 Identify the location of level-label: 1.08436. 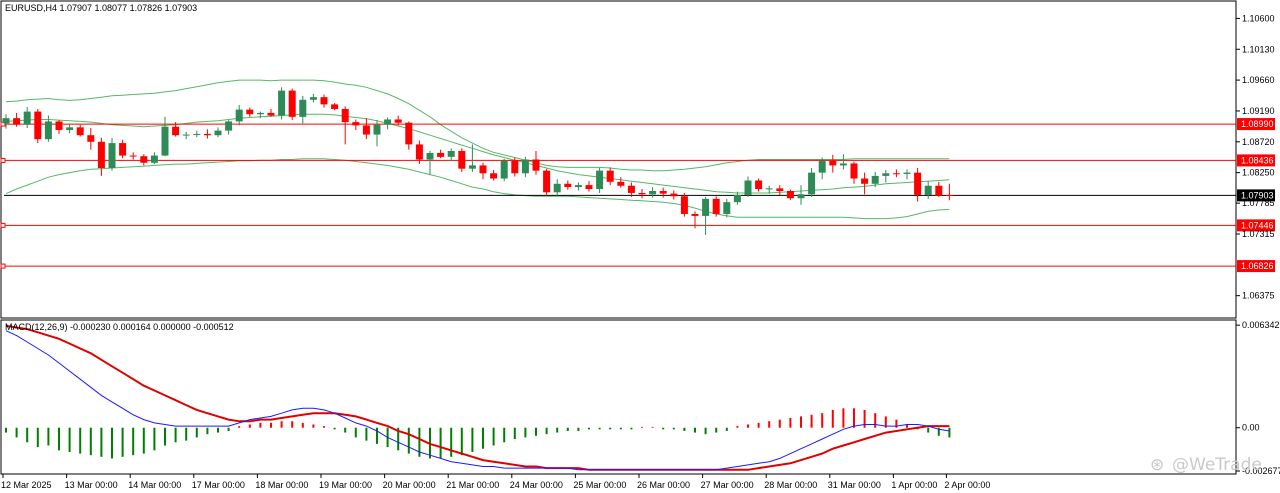
(1257, 160).